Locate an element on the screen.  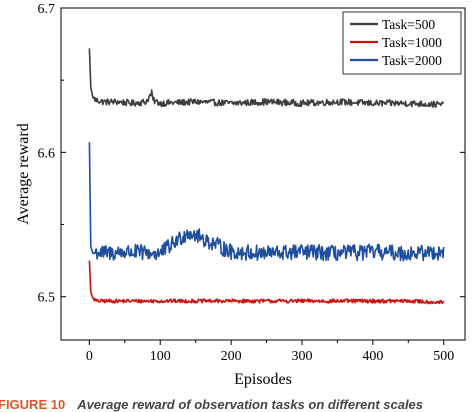
y-tick-label: 6.5 is located at coordinates (47, 298).